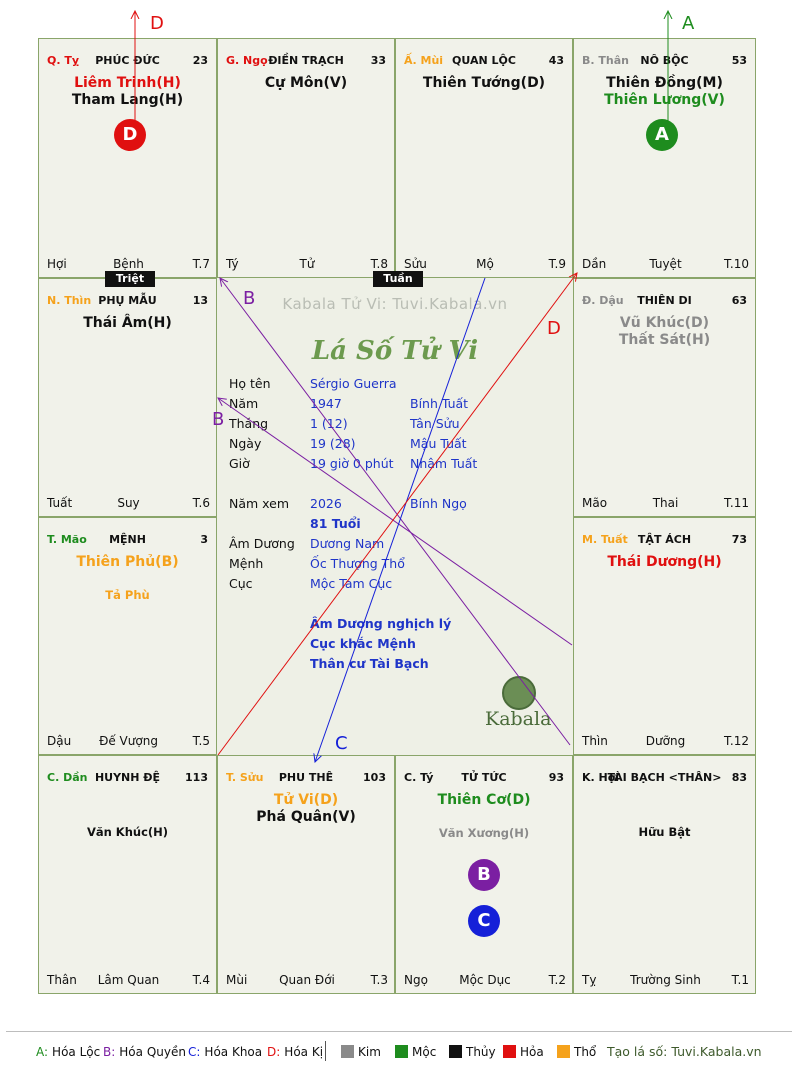  I want to click on chart-note: Thân cư Tài Bạch, so click(369, 663).